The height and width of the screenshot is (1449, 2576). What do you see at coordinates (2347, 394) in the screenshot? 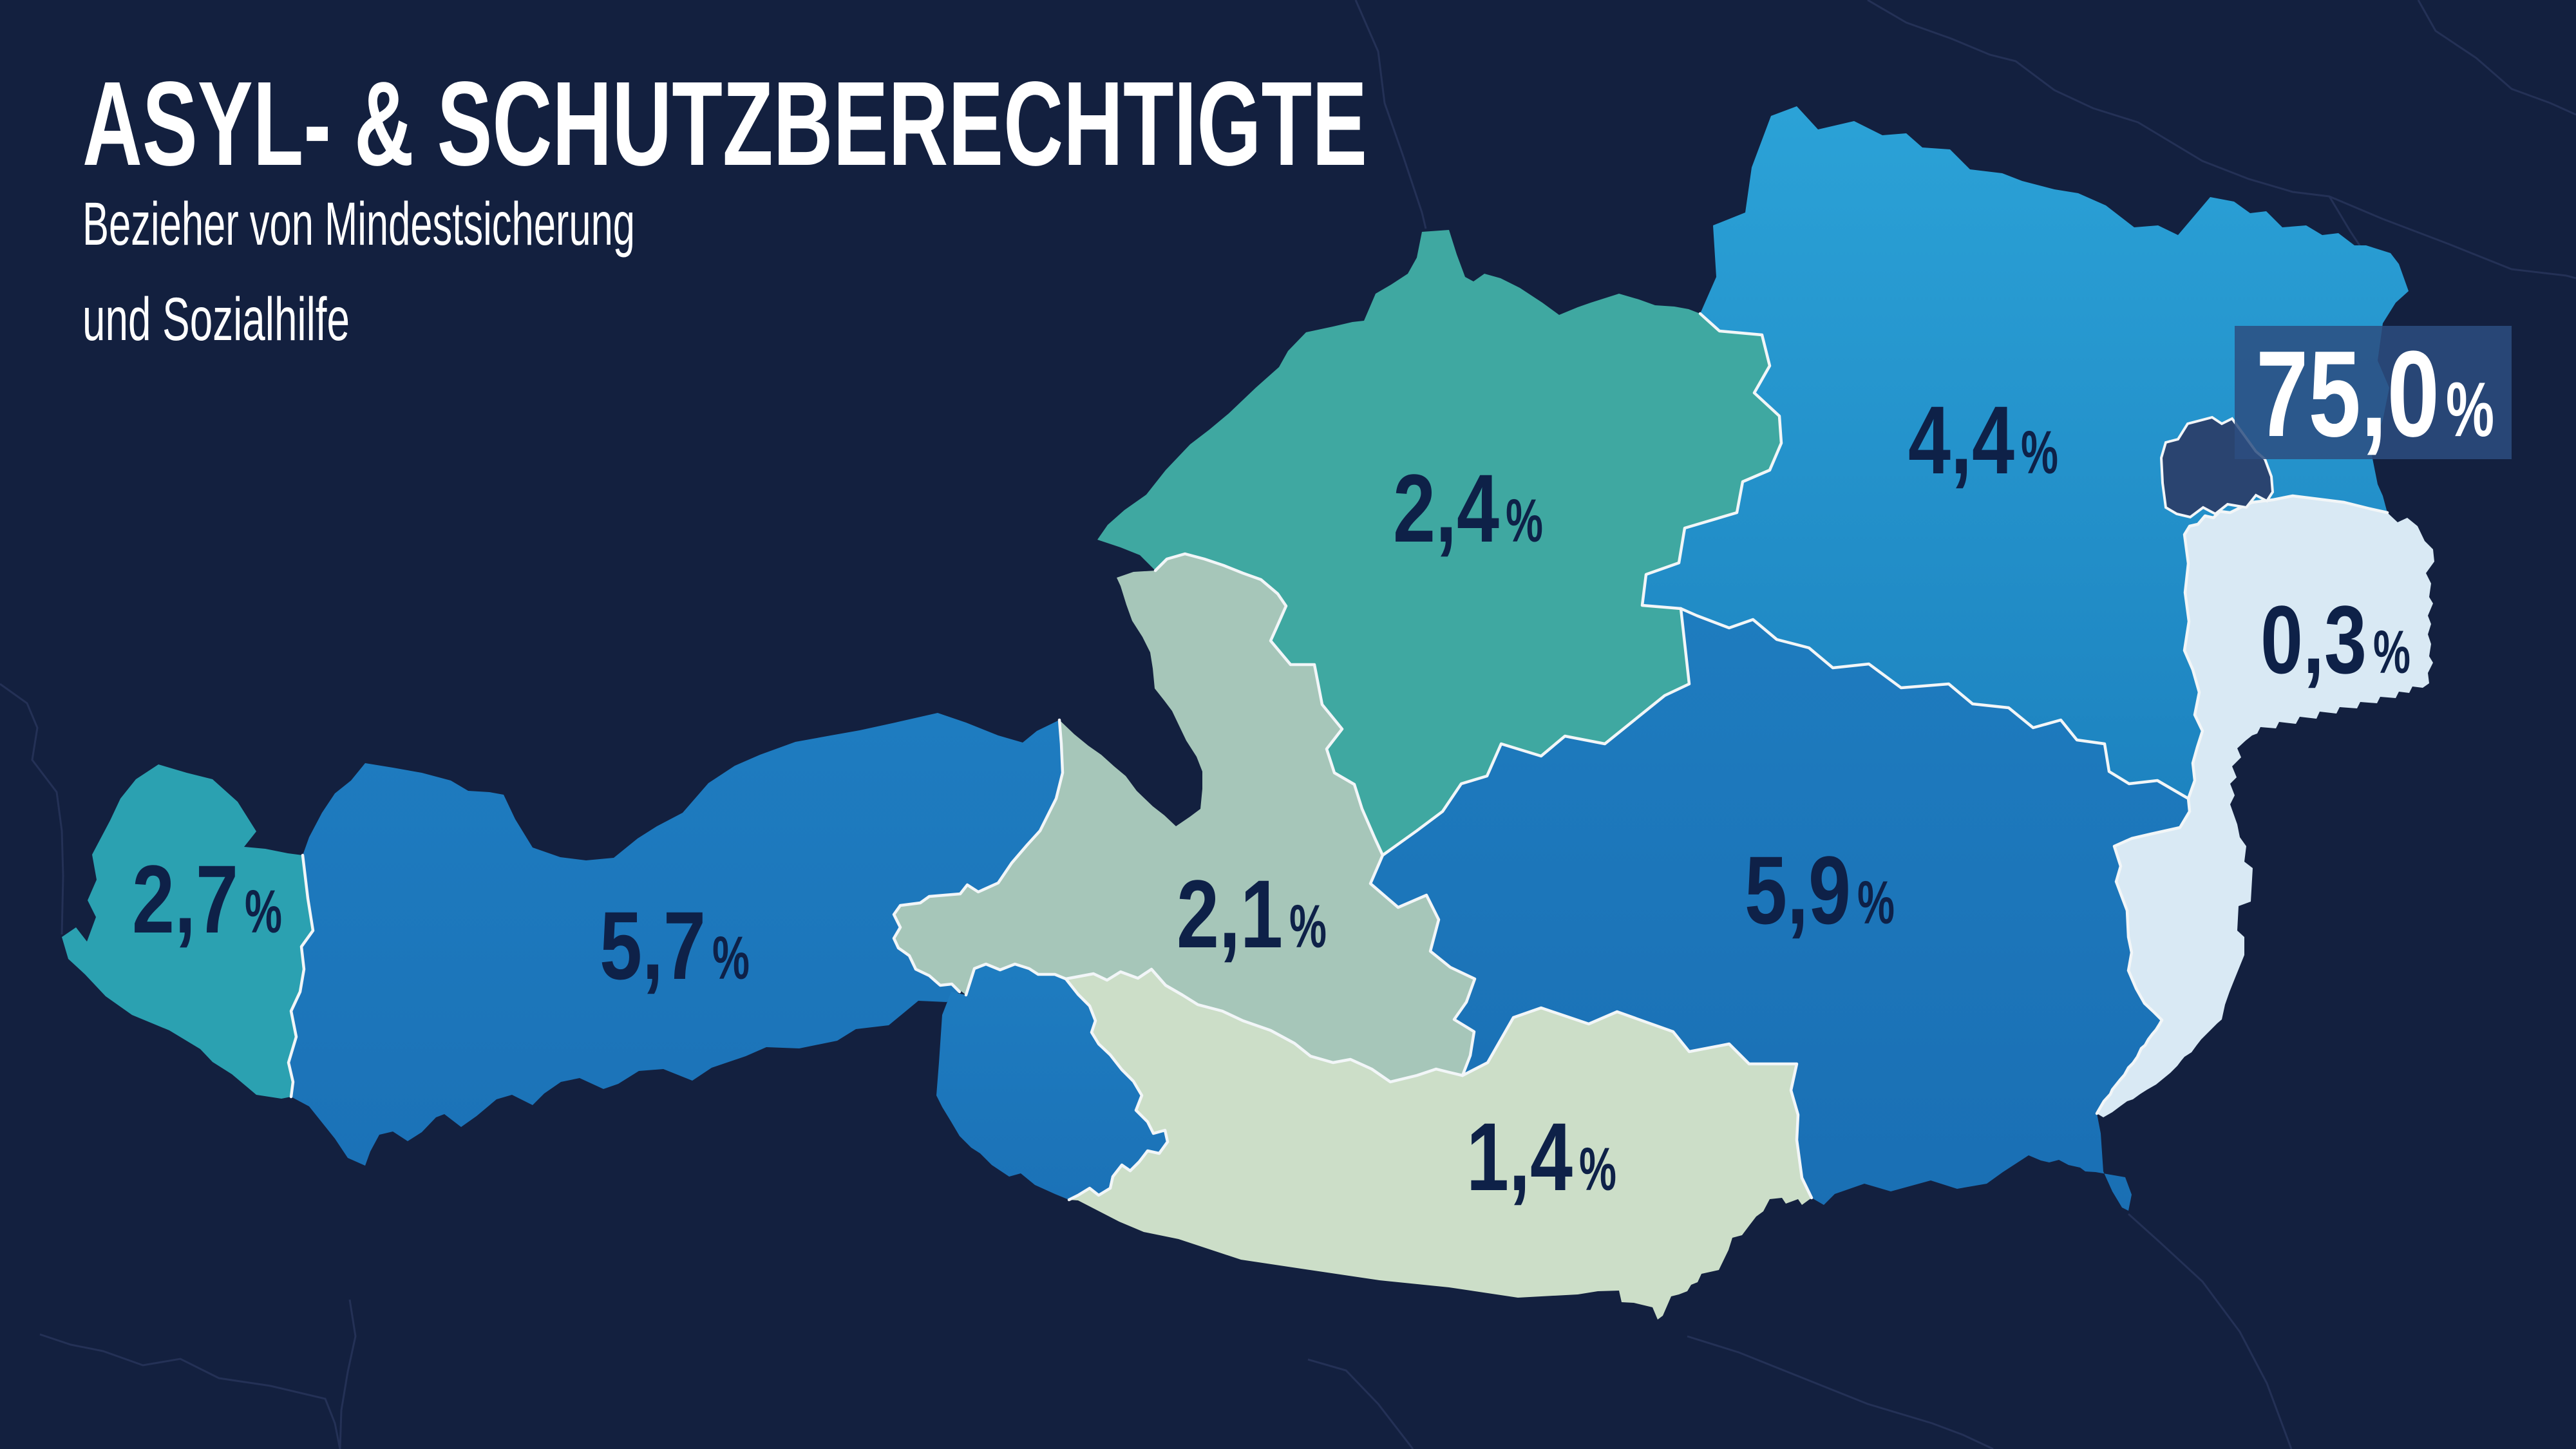
I see `svg-text: 75,0` at bounding box center [2347, 394].